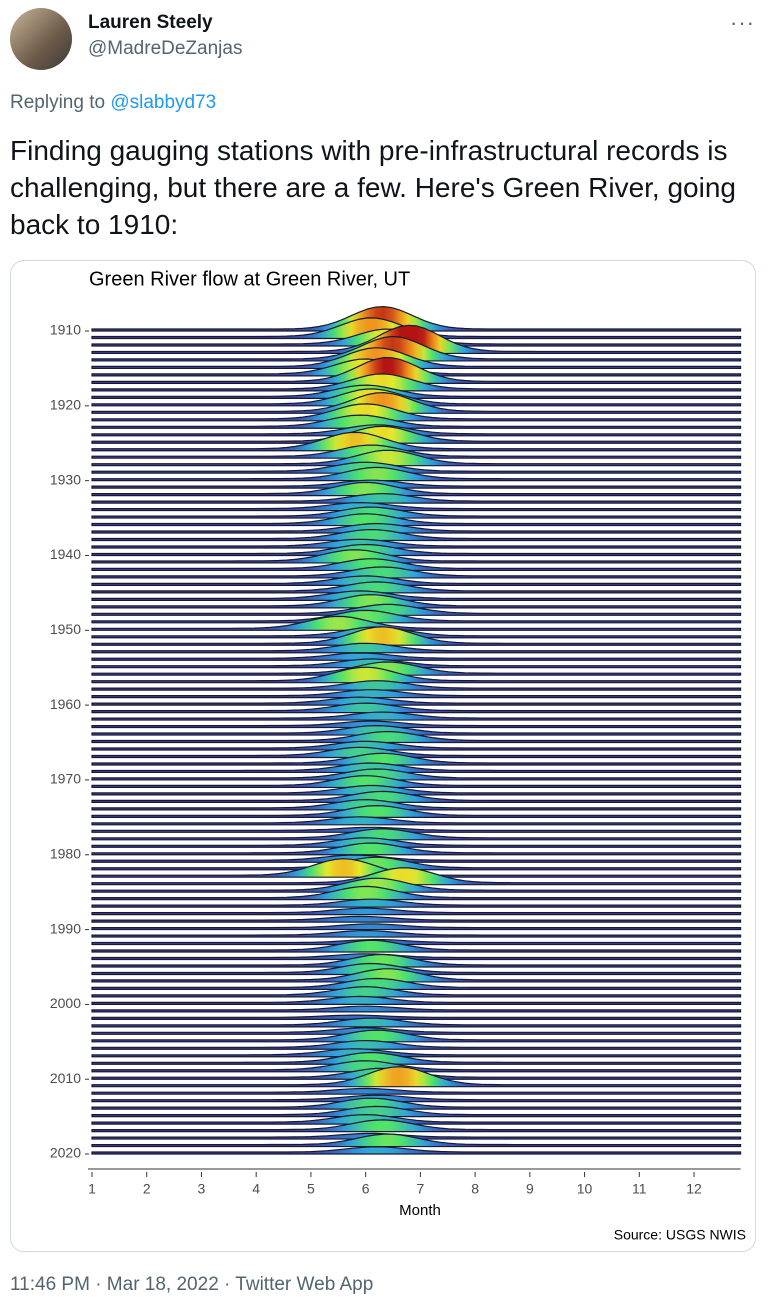 The width and height of the screenshot is (768, 1305). What do you see at coordinates (150, 22) in the screenshot?
I see `user-name: Lauren Steely` at bounding box center [150, 22].